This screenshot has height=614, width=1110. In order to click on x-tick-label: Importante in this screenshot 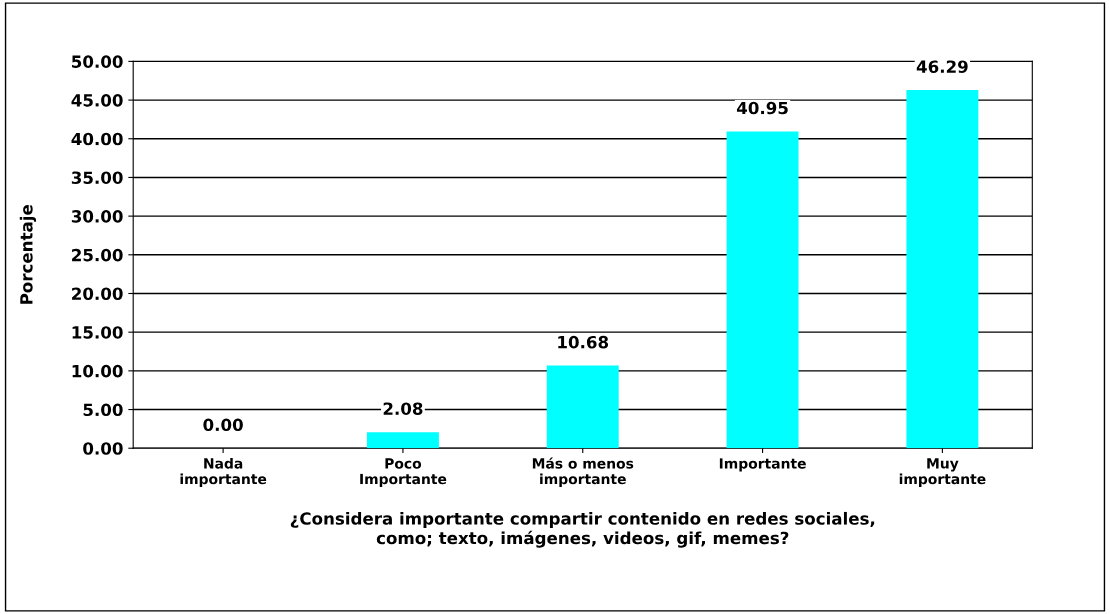, I will do `click(762, 465)`.